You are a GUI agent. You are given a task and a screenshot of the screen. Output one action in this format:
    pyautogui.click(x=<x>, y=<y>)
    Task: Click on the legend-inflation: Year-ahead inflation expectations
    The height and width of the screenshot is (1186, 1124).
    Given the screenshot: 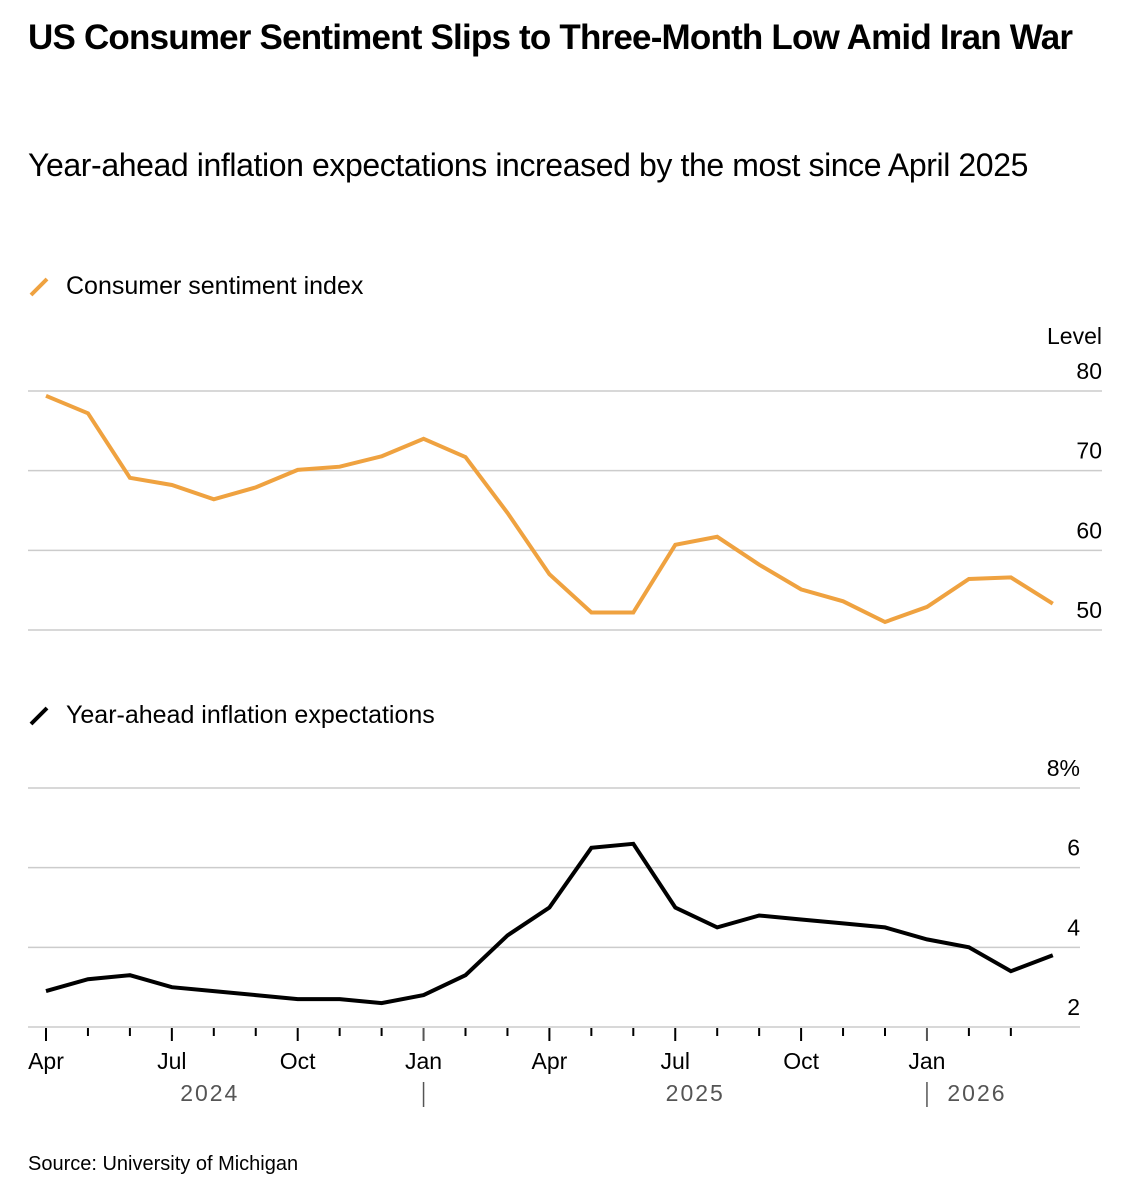 What is the action you would take?
    pyautogui.click(x=231, y=715)
    